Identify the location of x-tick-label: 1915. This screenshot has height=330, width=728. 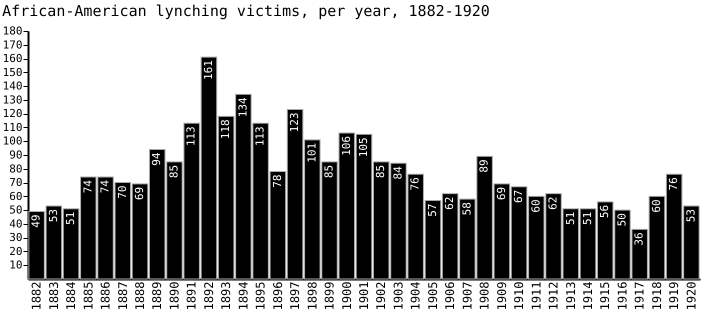
(605, 296).